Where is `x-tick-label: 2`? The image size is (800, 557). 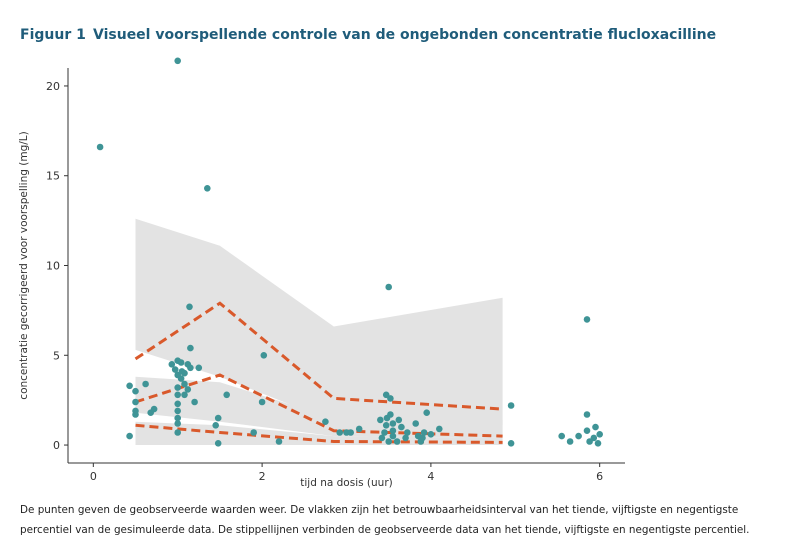 x-tick-label: 2 is located at coordinates (262, 476).